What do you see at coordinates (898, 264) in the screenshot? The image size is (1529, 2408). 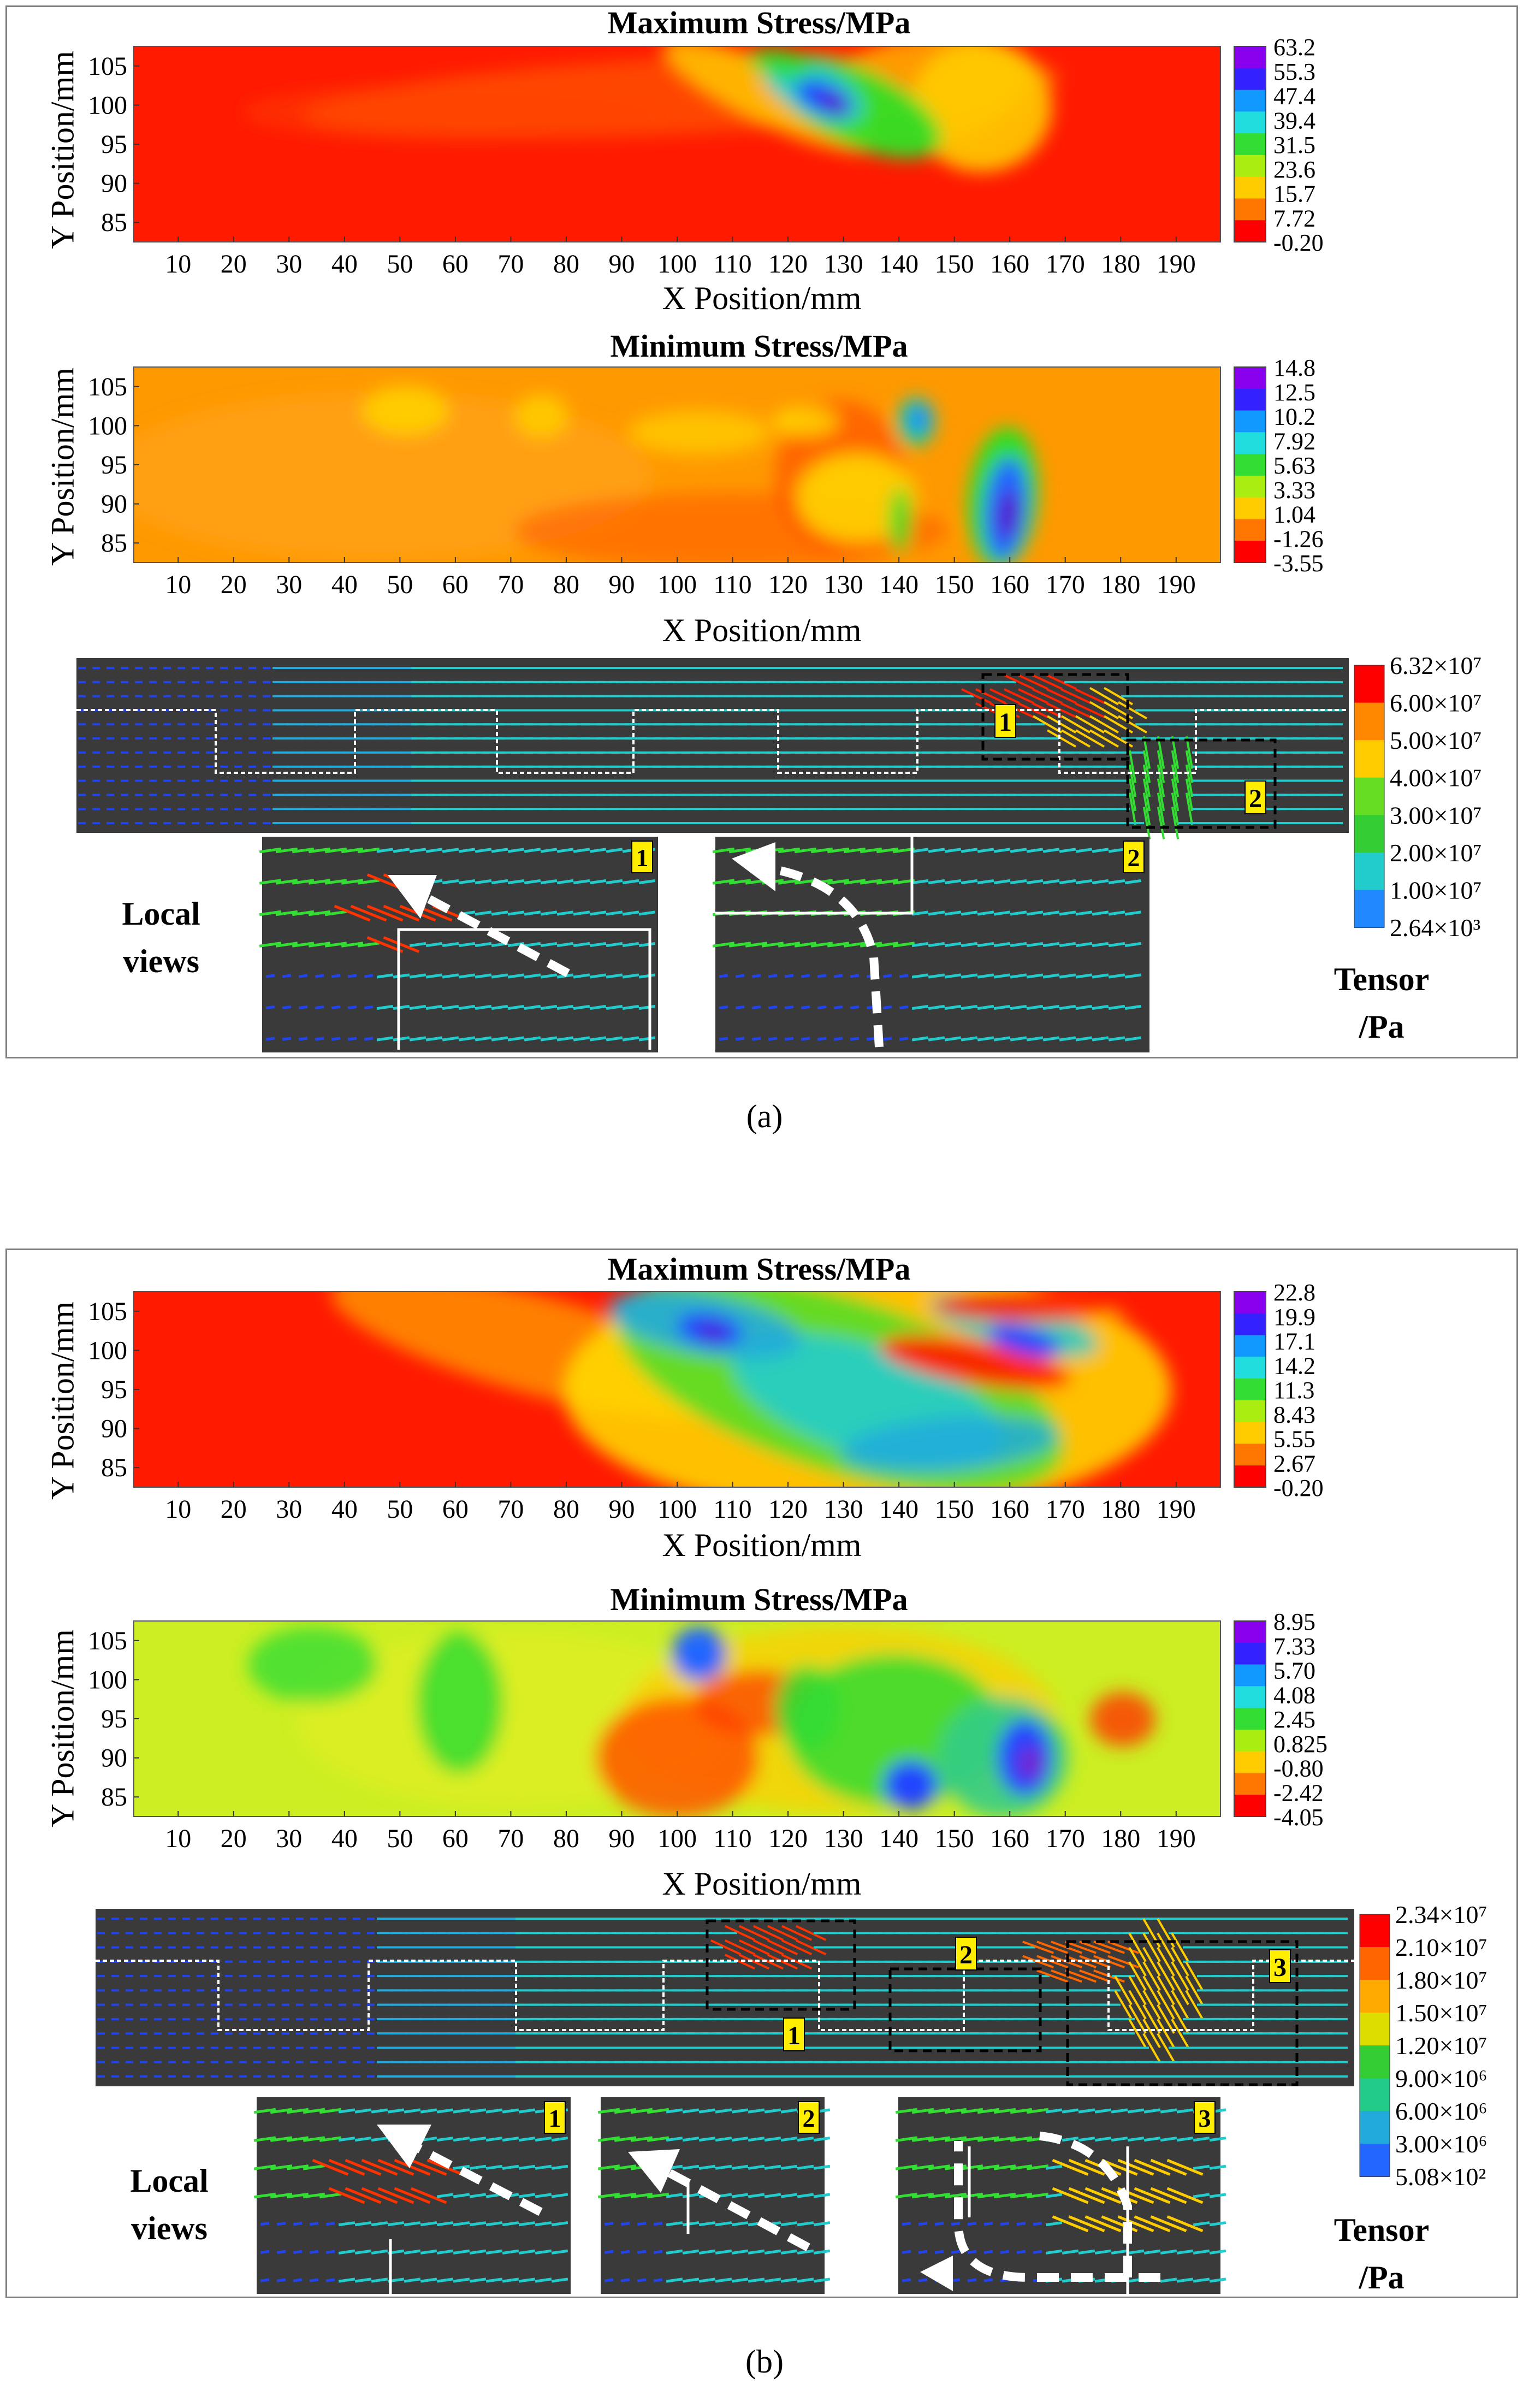 I see `x-tick-label: 140` at bounding box center [898, 264].